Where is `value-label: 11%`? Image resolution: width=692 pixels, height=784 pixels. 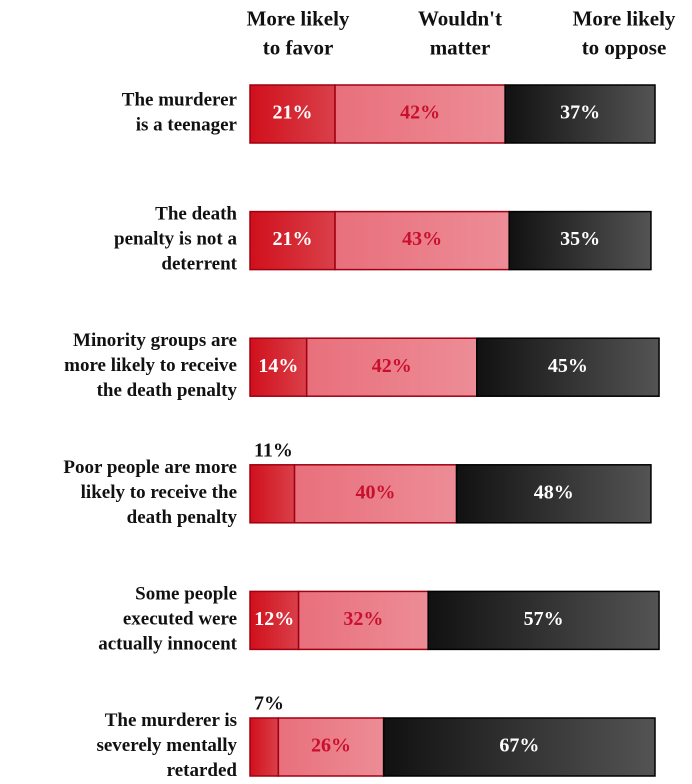
value-label: 11% is located at coordinates (273, 450).